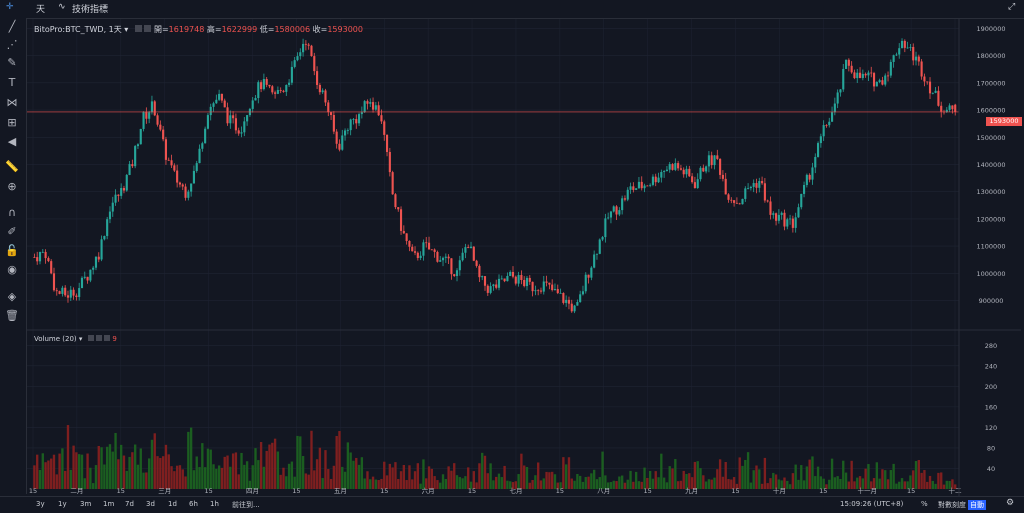  I want to click on indicators-button: 技術指標, so click(90, 10).